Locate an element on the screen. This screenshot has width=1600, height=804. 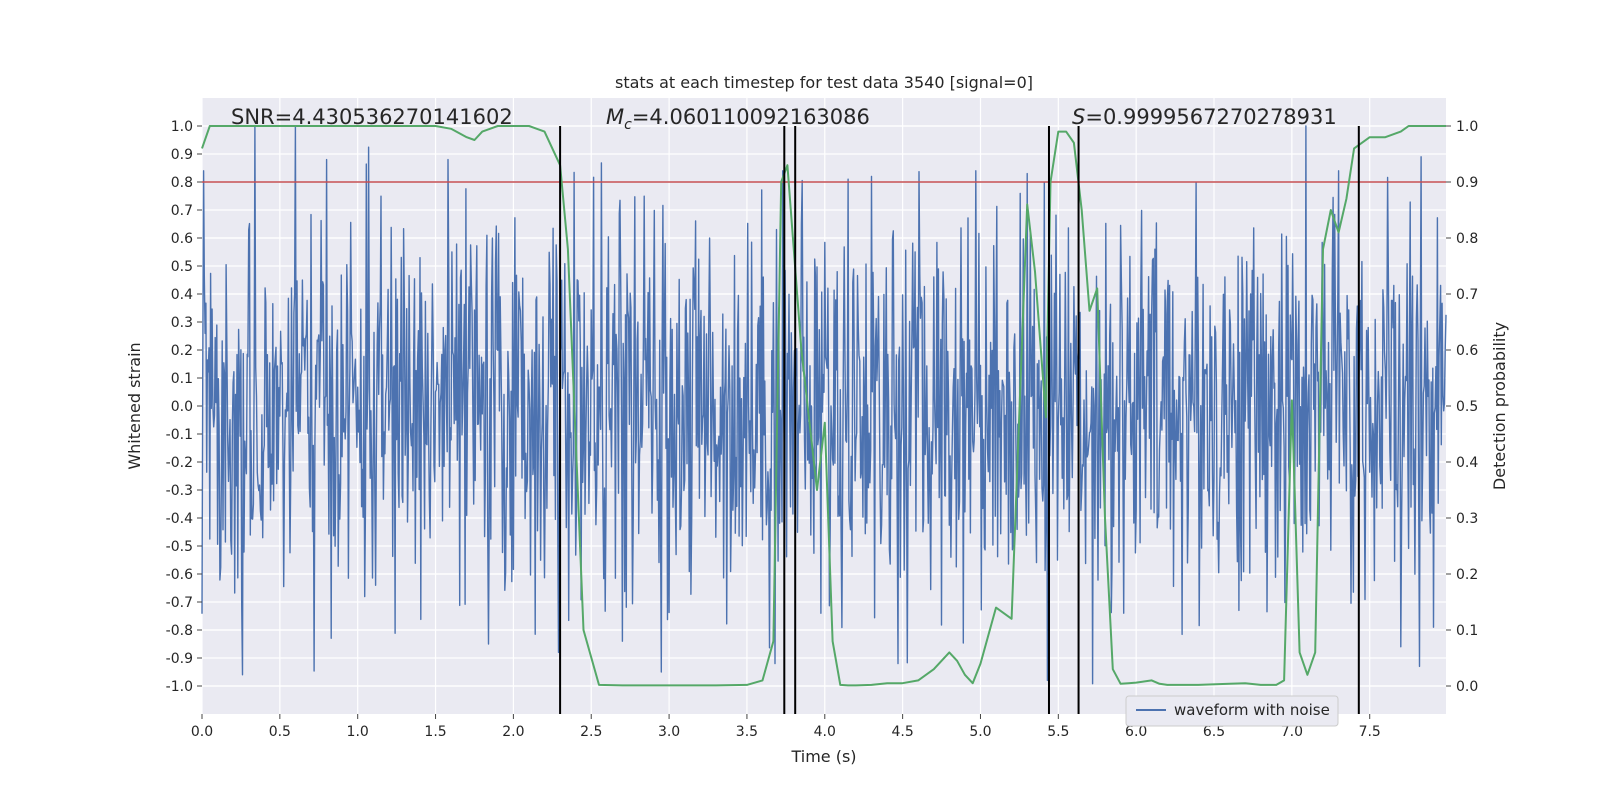
y-axis-label-left: Whitened strain is located at coordinates (134, 405).